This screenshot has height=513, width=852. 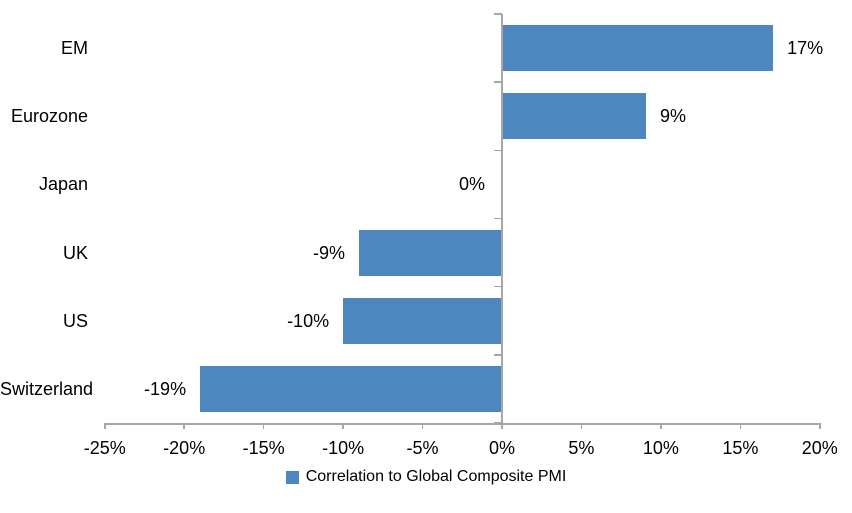 I want to click on x-axis-tick-label: -5%, so click(x=422, y=448).